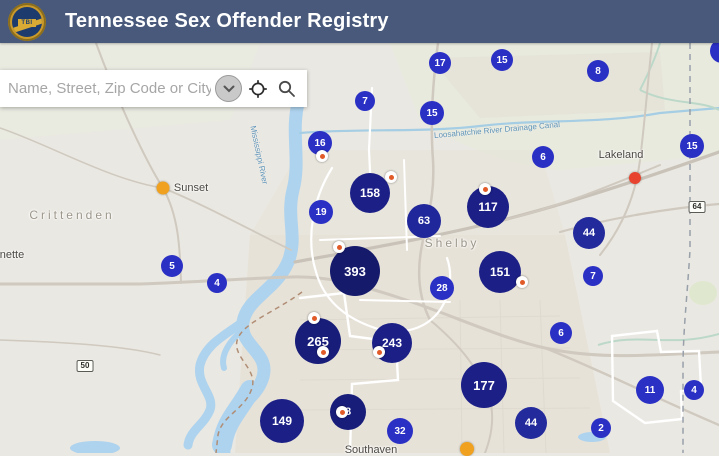 The width and height of the screenshot is (719, 456). I want to click on highway-shield: 50, so click(85, 366).